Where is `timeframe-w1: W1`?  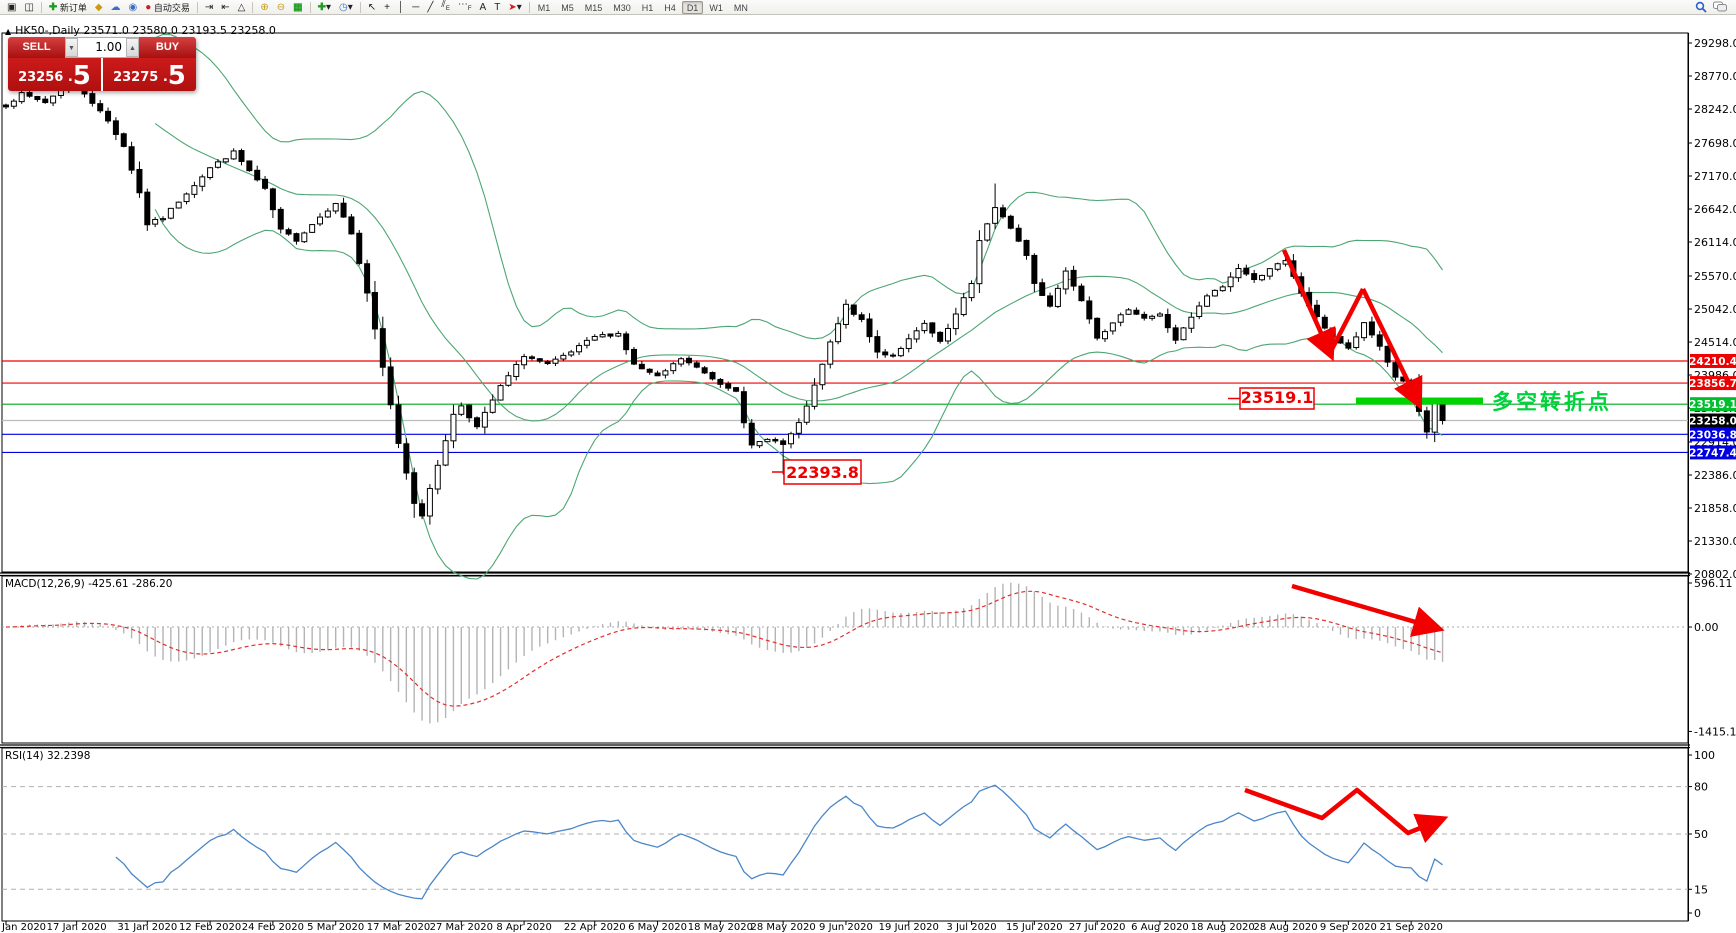
timeframe-w1: W1 is located at coordinates (716, 7).